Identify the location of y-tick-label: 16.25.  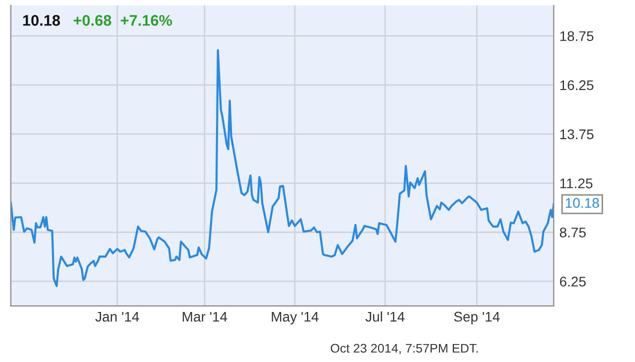
(577, 85).